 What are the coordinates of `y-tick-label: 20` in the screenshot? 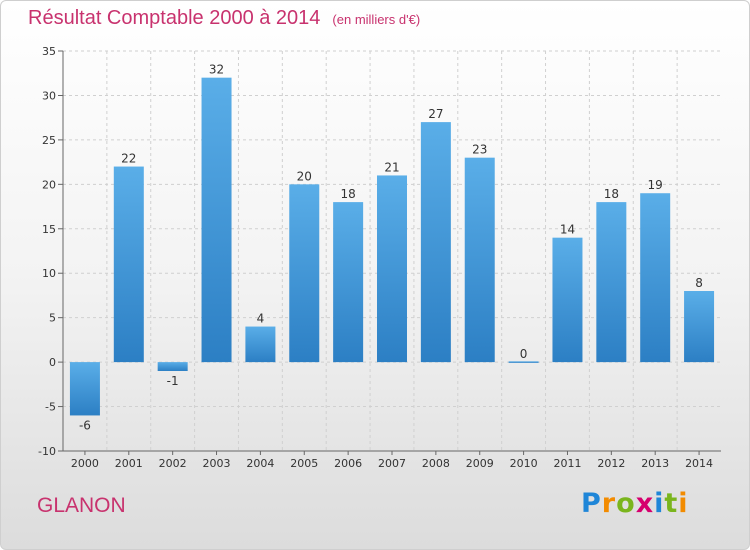 It's located at (49, 184).